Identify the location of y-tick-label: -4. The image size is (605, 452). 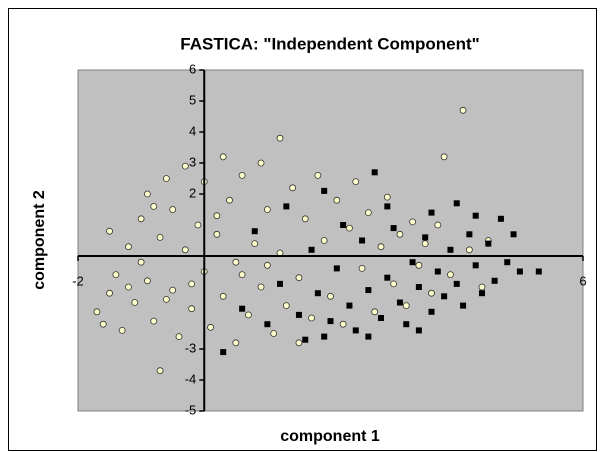
(191, 378).